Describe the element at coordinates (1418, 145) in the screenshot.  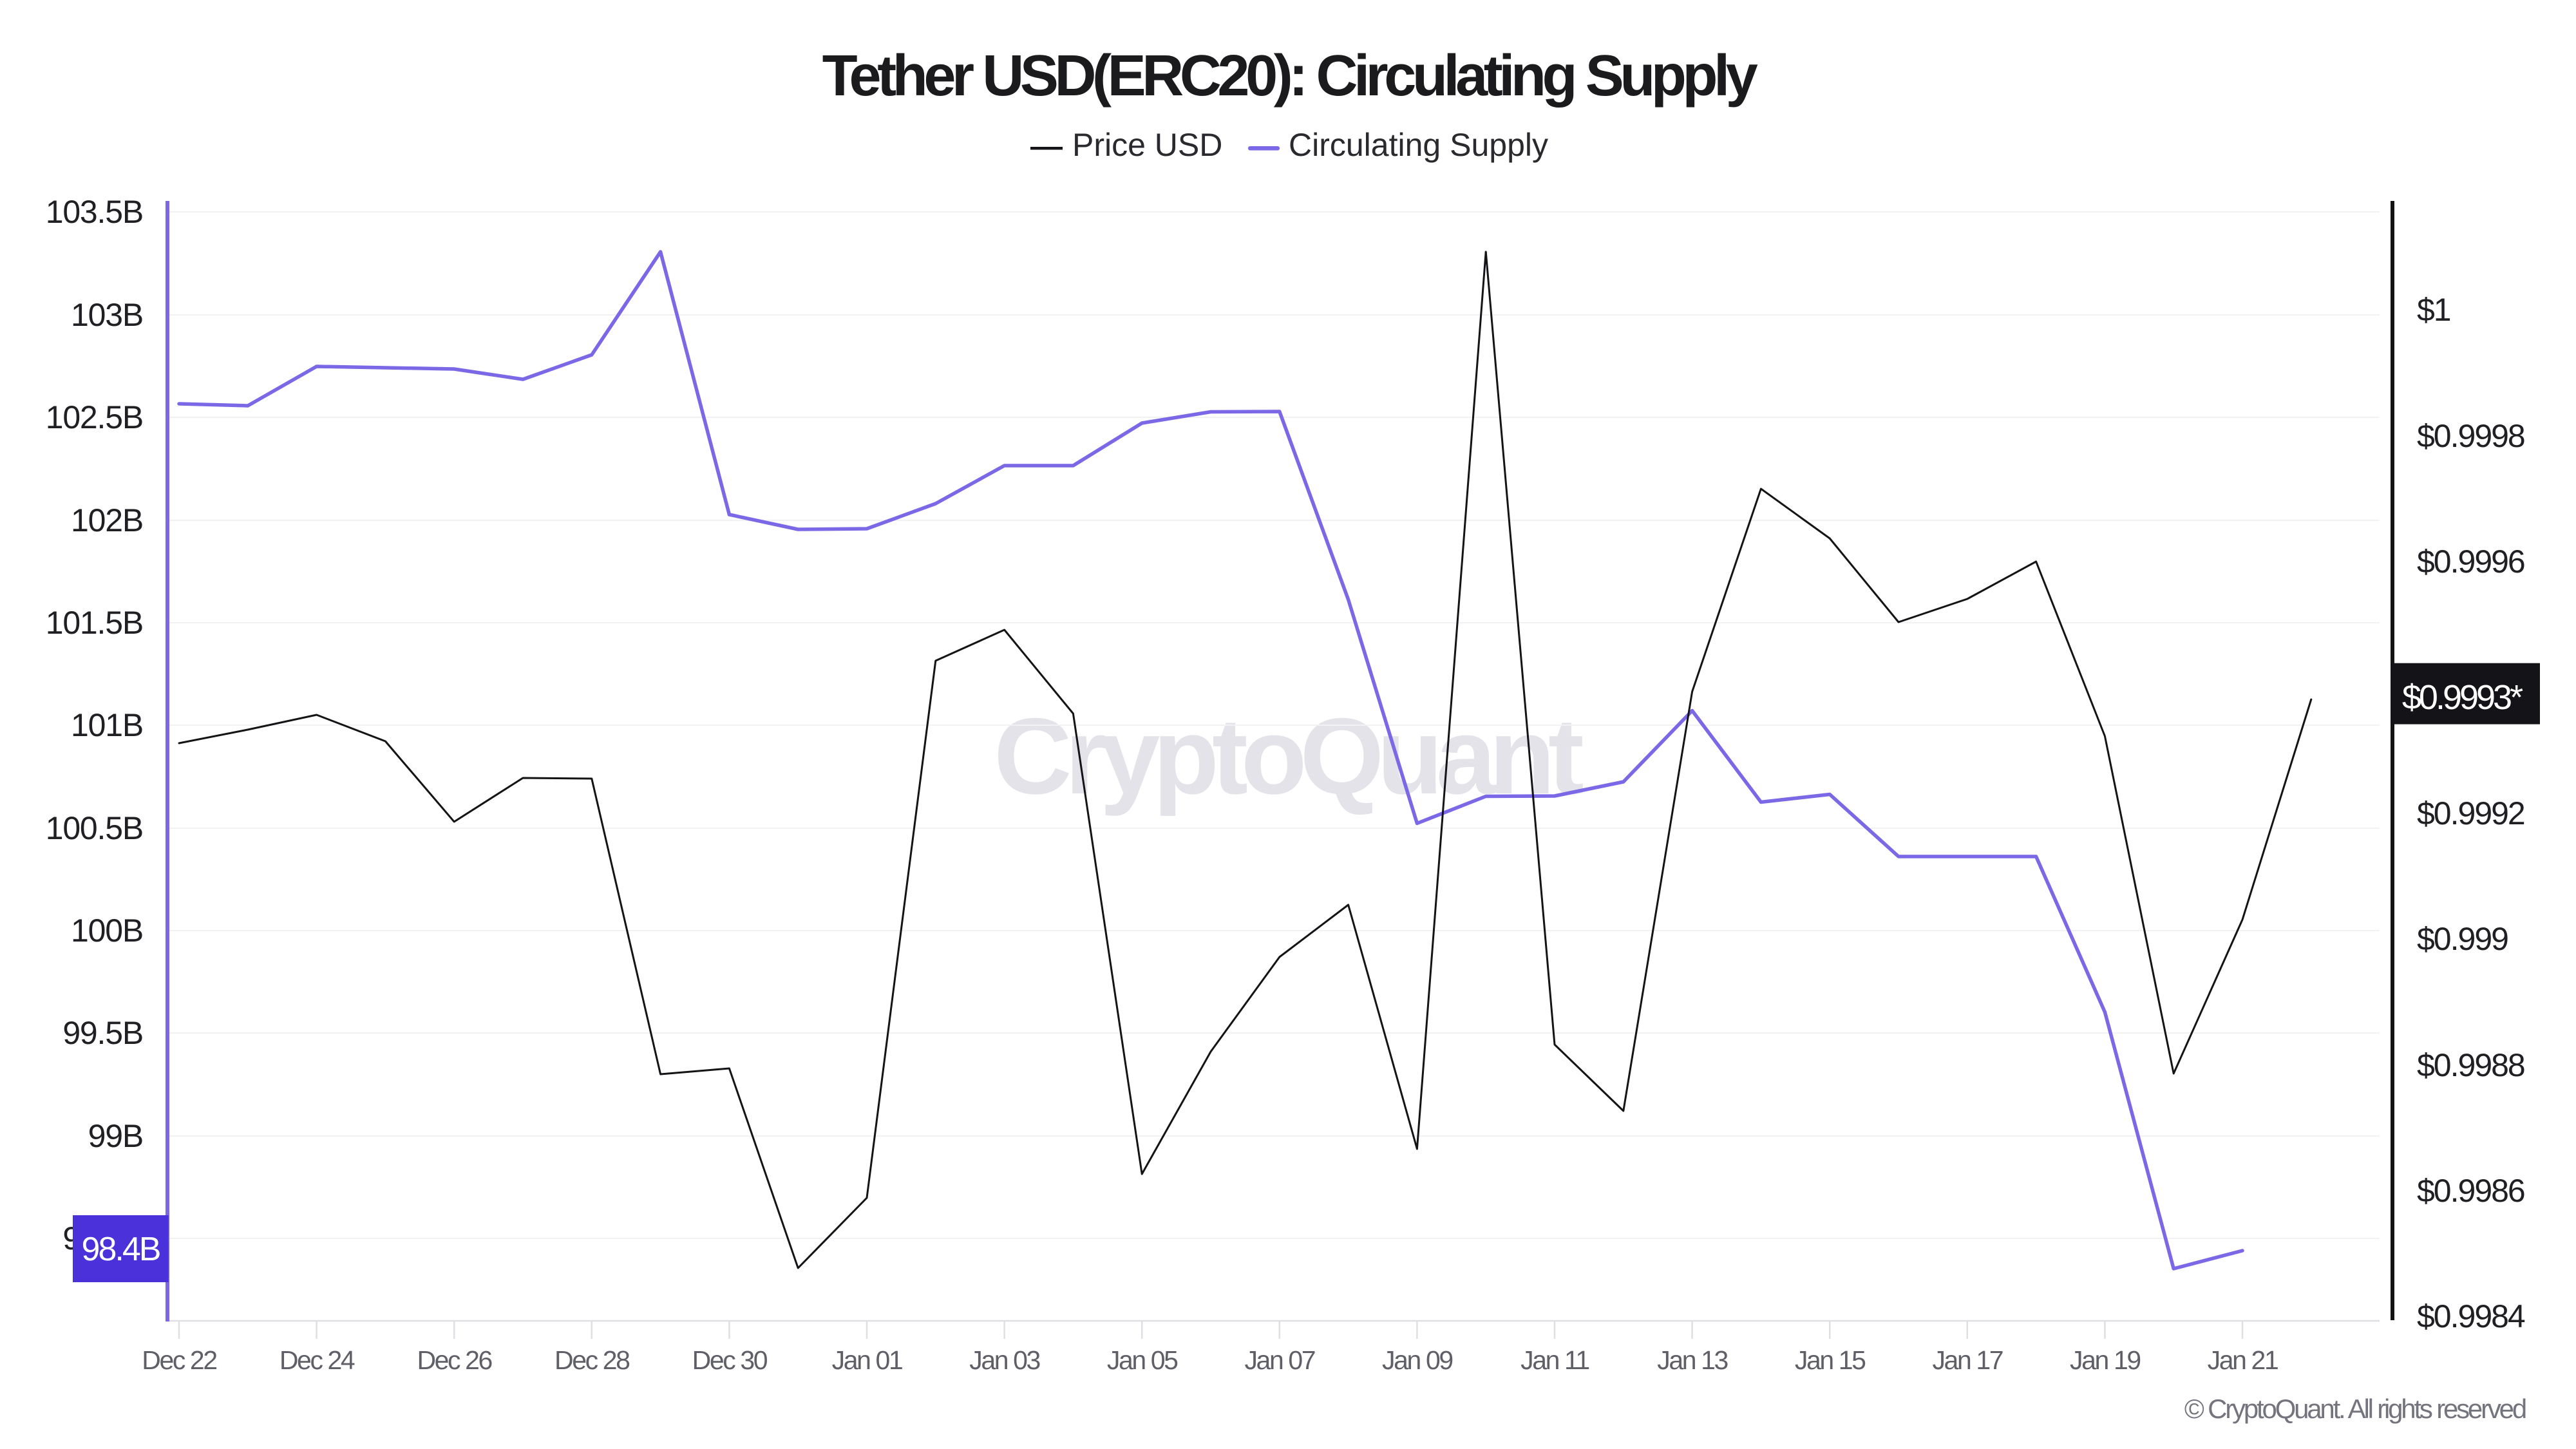
I see `svg-text: Circulating Supply` at that location.